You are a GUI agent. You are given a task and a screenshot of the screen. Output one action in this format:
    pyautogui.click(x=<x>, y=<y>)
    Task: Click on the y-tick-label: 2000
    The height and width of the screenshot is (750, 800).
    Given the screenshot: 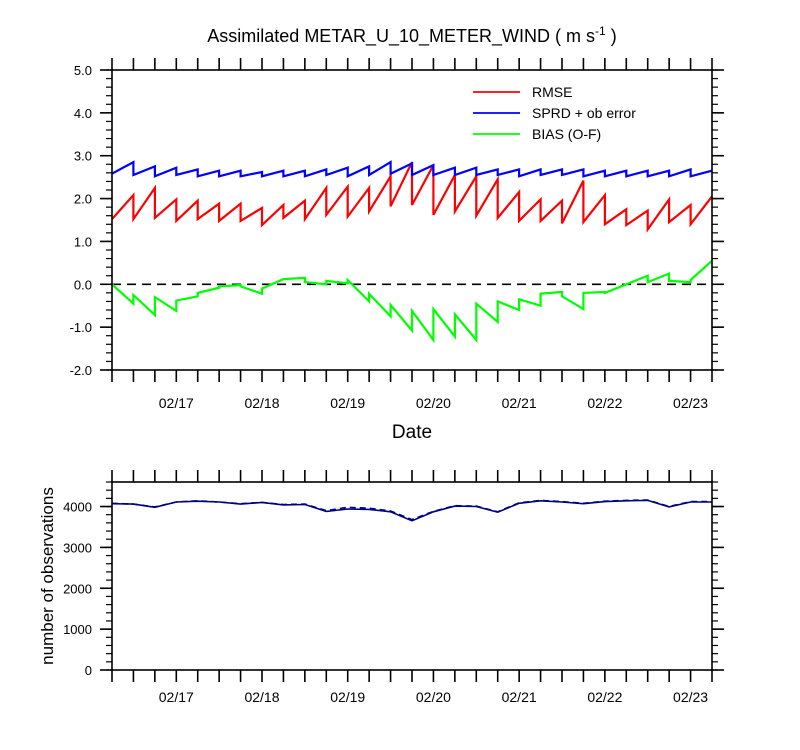 What is the action you would take?
    pyautogui.click(x=77, y=588)
    